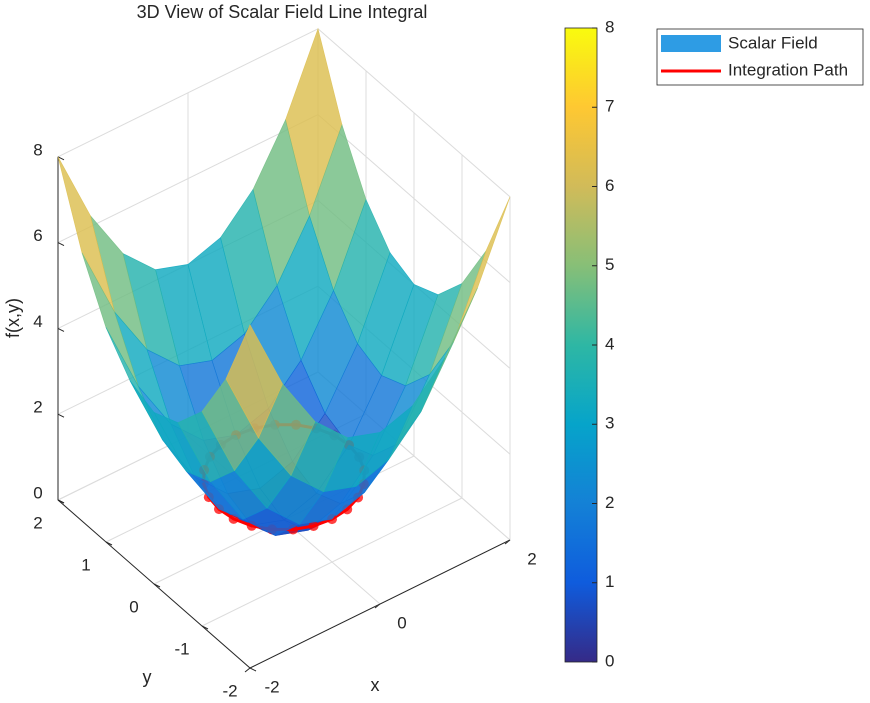 This screenshot has width=870, height=703. What do you see at coordinates (271, 686) in the screenshot?
I see `x-tick-label: -2` at bounding box center [271, 686].